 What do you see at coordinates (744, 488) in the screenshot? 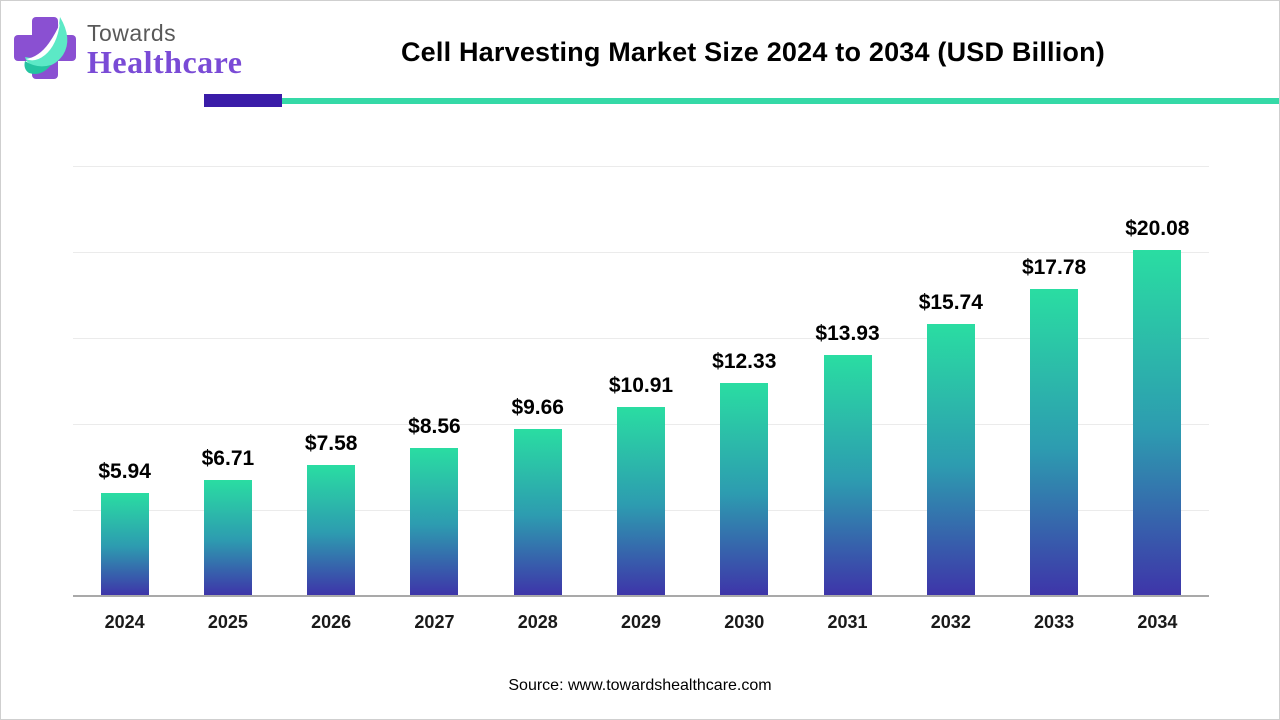
I see `bar-2030` at bounding box center [744, 488].